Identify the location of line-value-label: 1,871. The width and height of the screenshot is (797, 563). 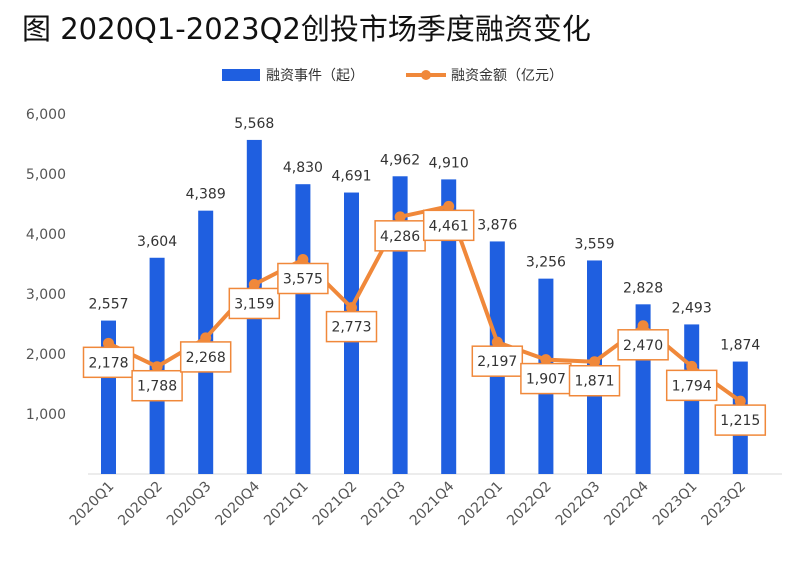
(594, 382).